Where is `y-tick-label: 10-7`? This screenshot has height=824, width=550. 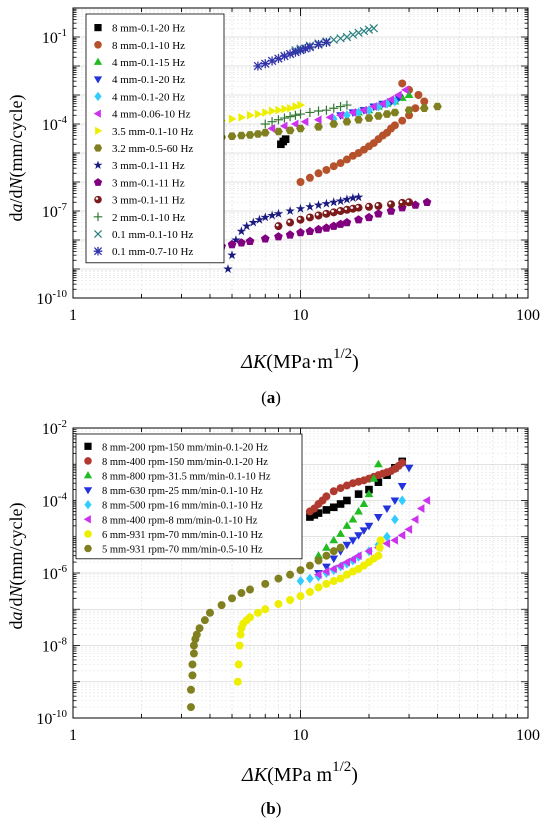
y-tick-label: 10-7 is located at coordinates (55, 211).